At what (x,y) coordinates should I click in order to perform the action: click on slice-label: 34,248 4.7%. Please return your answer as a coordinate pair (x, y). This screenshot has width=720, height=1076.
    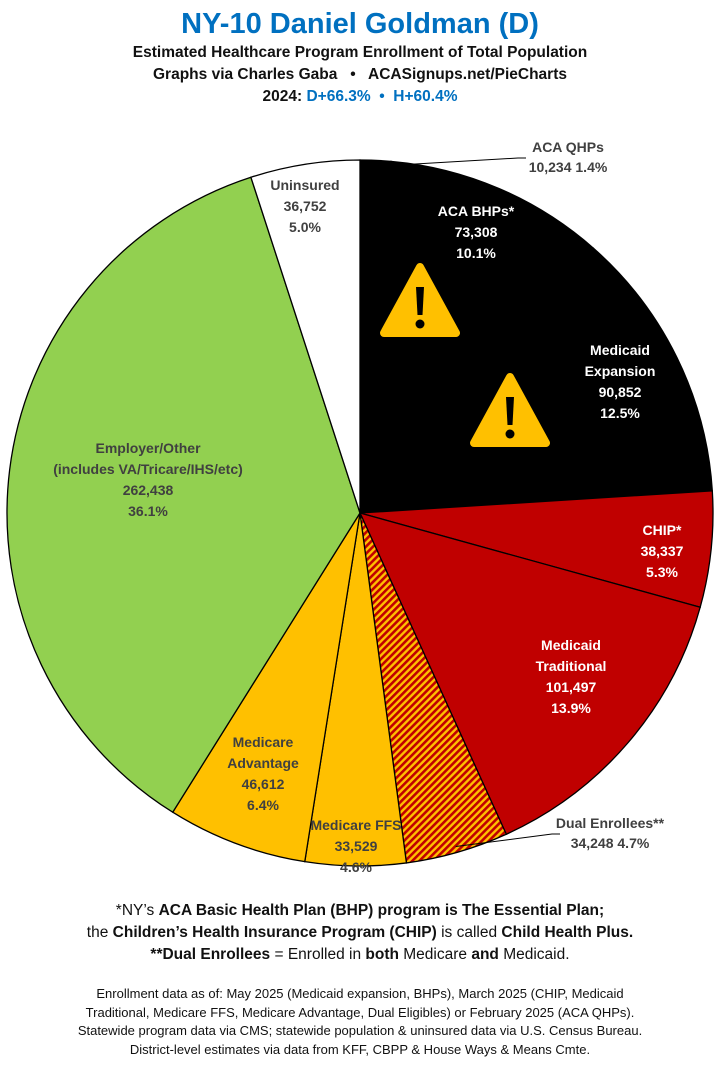
    Looking at the image, I should click on (610, 843).